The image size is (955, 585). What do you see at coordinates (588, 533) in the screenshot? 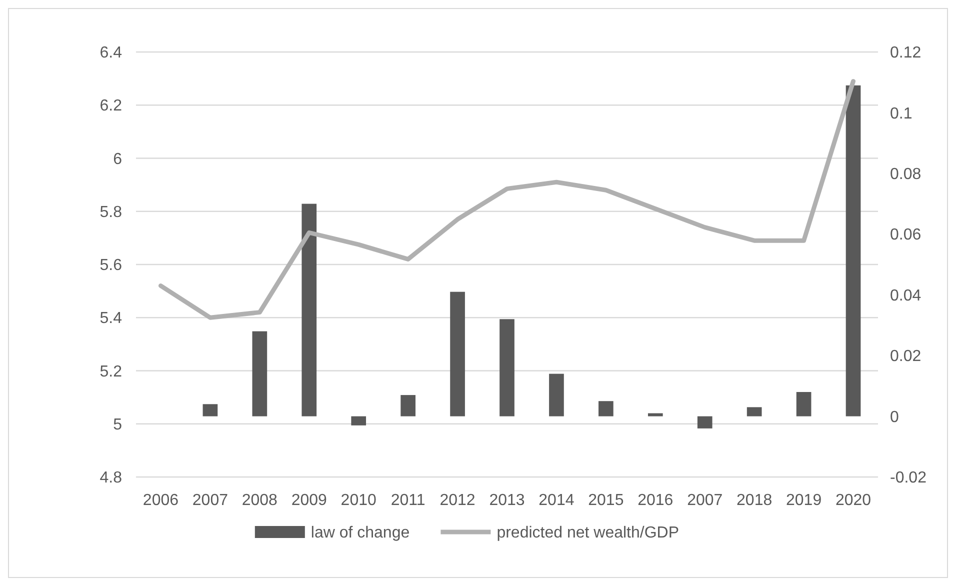
I see `legend-label: predicted net wealth/GDP` at bounding box center [588, 533].